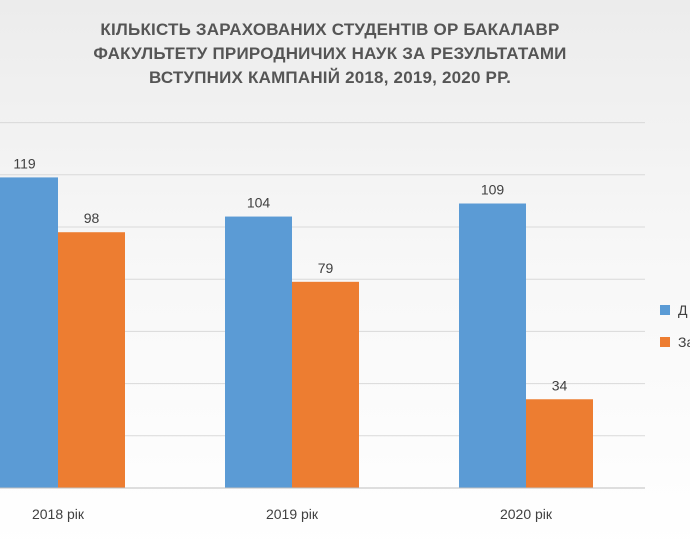  Describe the element at coordinates (58, 514) in the screenshot. I see `x-tick-label: 2018 рік` at that location.